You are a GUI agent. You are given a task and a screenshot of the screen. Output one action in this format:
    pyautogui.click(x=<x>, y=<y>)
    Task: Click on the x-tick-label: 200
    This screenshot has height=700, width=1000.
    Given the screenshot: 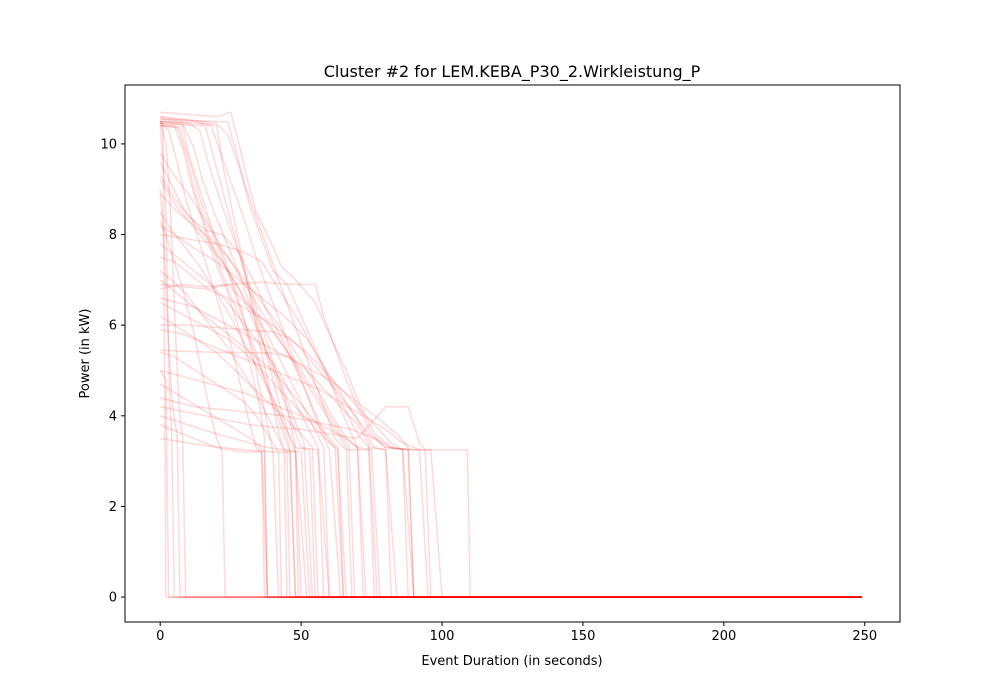 What is the action you would take?
    pyautogui.click(x=723, y=636)
    